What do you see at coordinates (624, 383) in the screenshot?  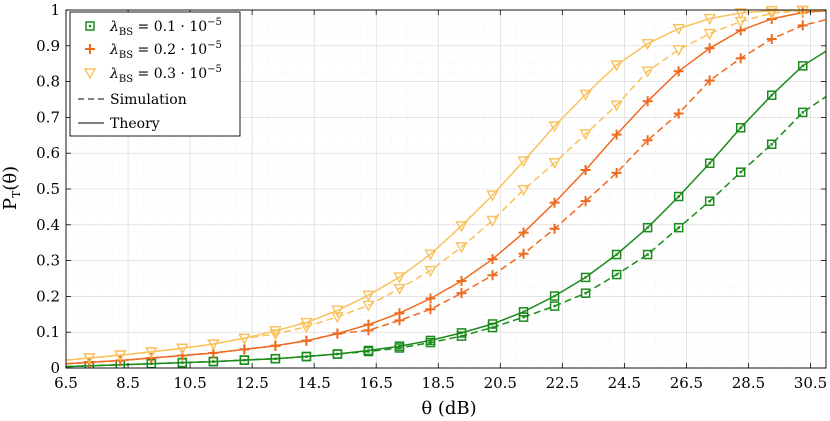 I see `x-tick-label: 24.5` at bounding box center [624, 383].